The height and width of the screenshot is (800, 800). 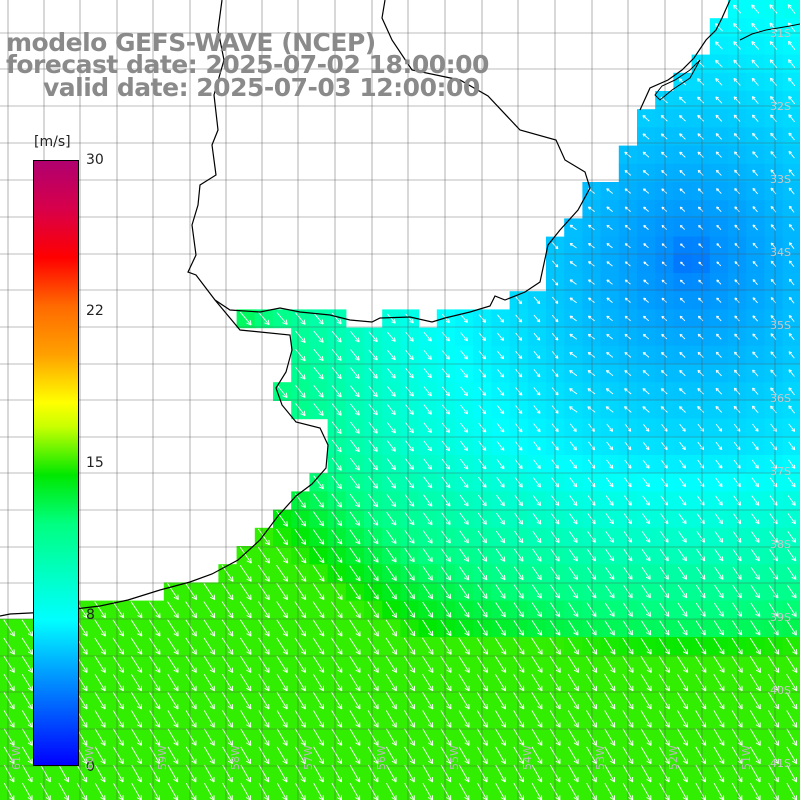 I want to click on latitude-label: 40S, so click(x=780, y=690).